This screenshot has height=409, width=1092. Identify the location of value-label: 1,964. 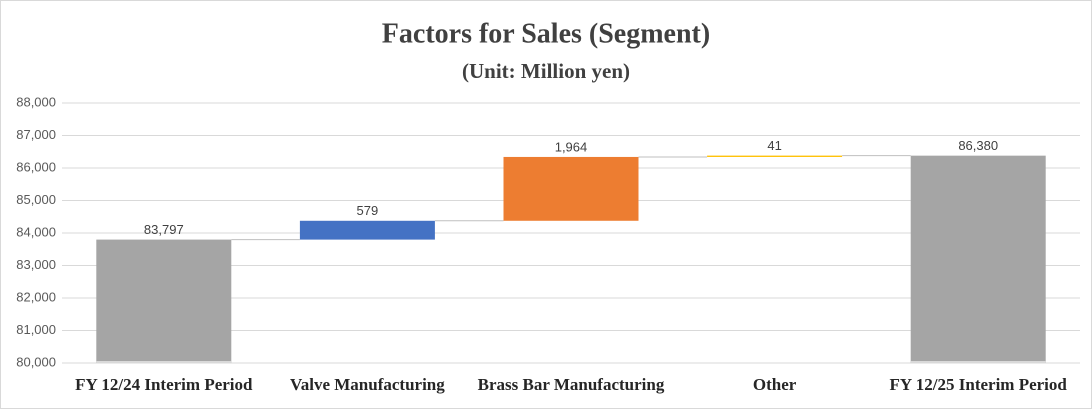
(571, 146).